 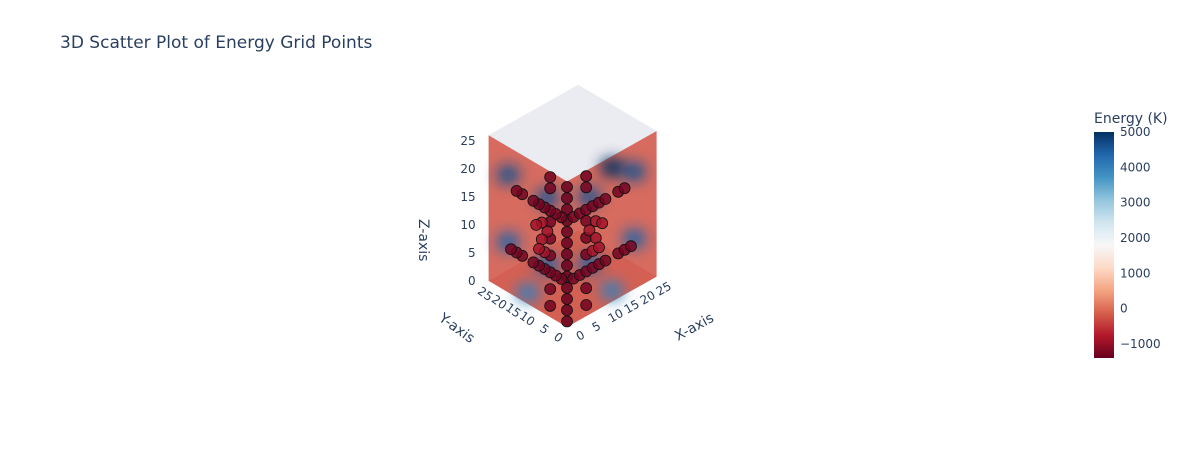 I want to click on colorbar-tick-label: 5000, so click(x=1135, y=132).